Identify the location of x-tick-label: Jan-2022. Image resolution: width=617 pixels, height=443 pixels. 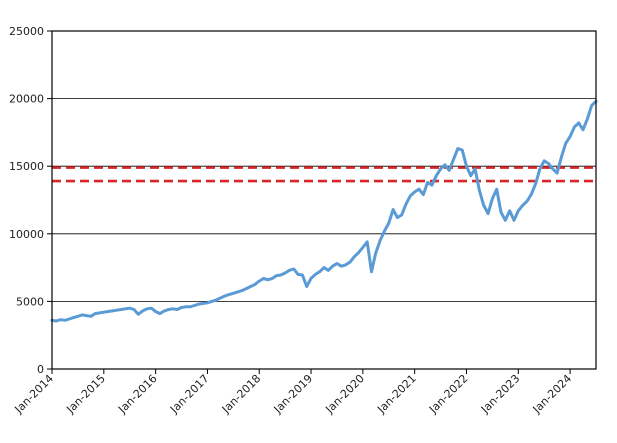
(448, 394).